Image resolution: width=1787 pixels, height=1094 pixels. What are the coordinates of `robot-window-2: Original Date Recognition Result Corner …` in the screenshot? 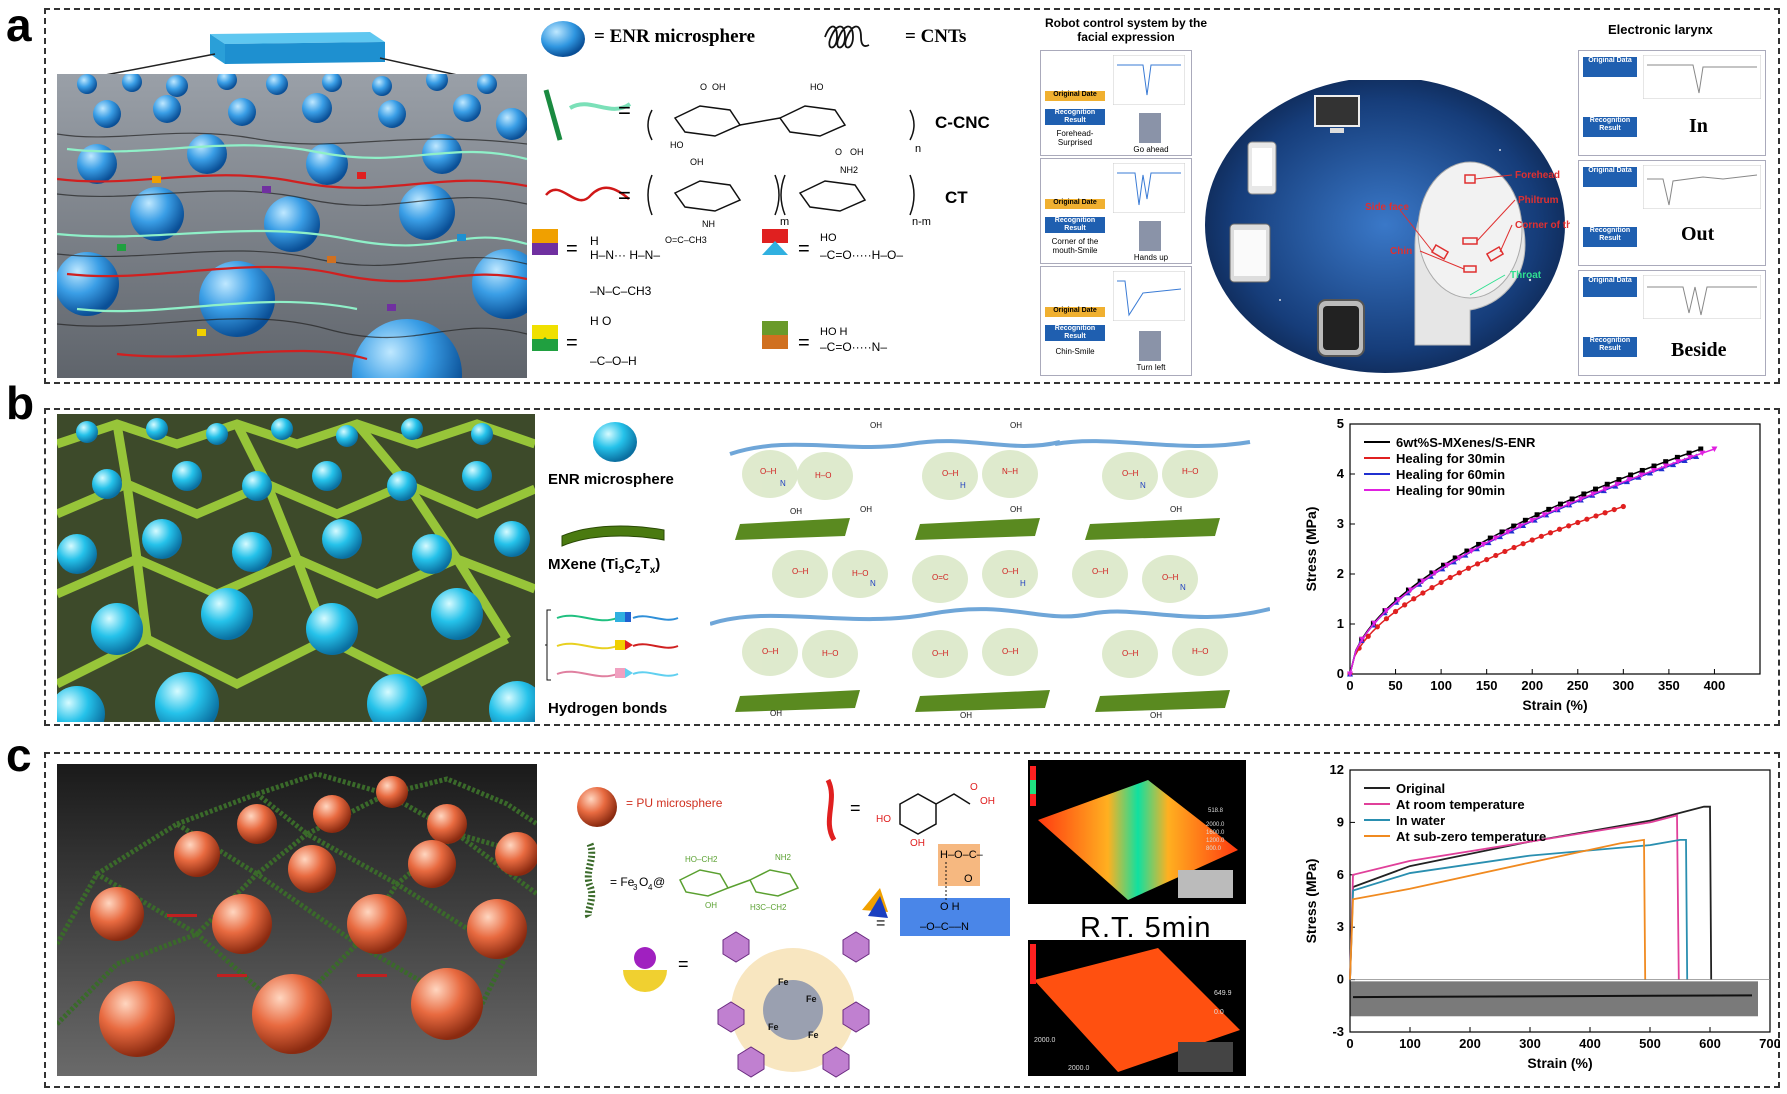 It's located at (1116, 211).